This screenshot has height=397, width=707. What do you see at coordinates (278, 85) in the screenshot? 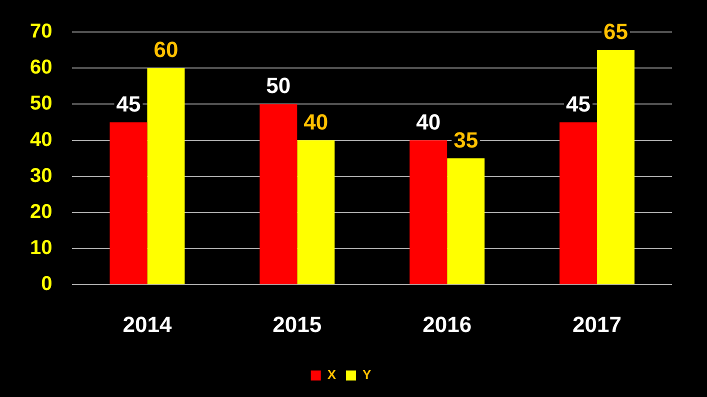
I see `data-label: 50` at bounding box center [278, 85].